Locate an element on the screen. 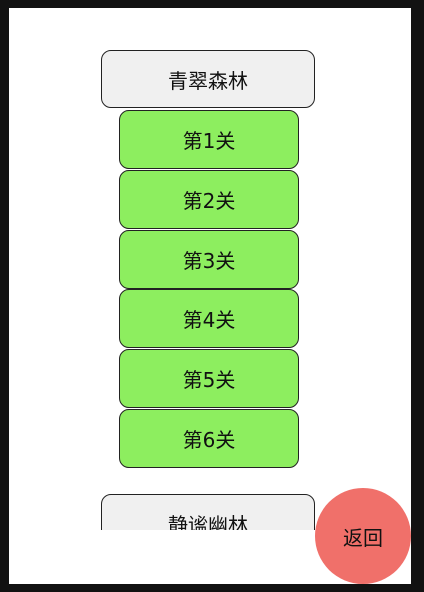 The height and width of the screenshot is (592, 424). level-3-button: 第3关 is located at coordinates (209, 259).